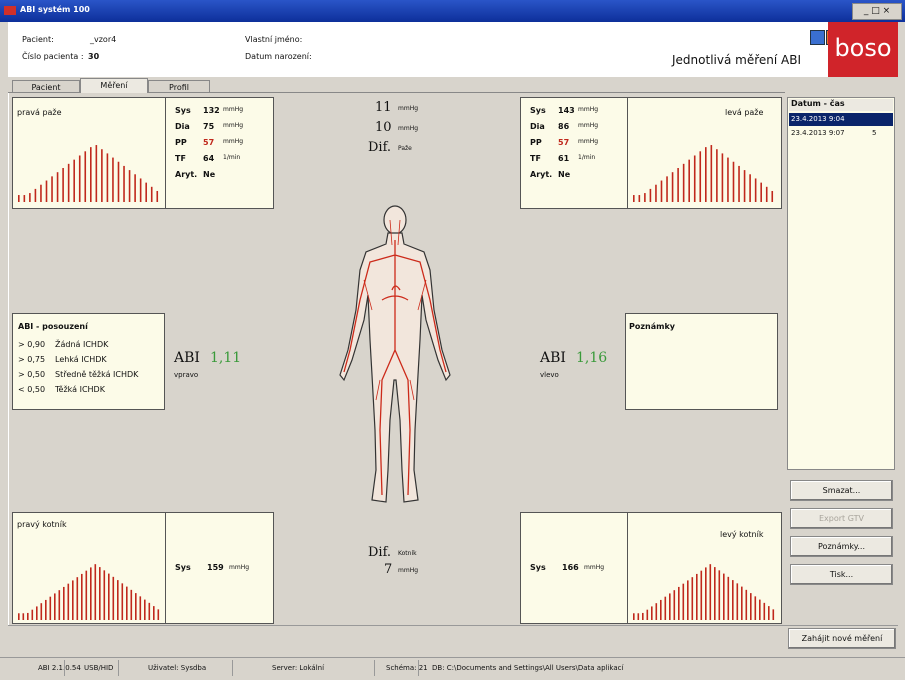 This screenshot has width=905, height=680. What do you see at coordinates (55, 9) in the screenshot?
I see `window-title: ABI systém 100` at bounding box center [55, 9].